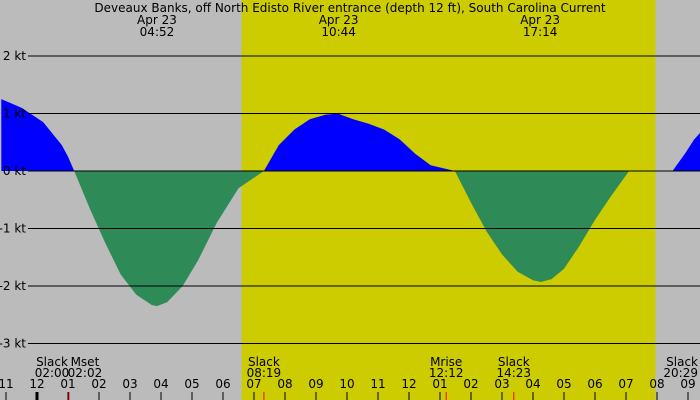 The image size is (700, 400). Describe the element at coordinates (264, 373) in the screenshot. I see `event-time: 08:19` at that location.